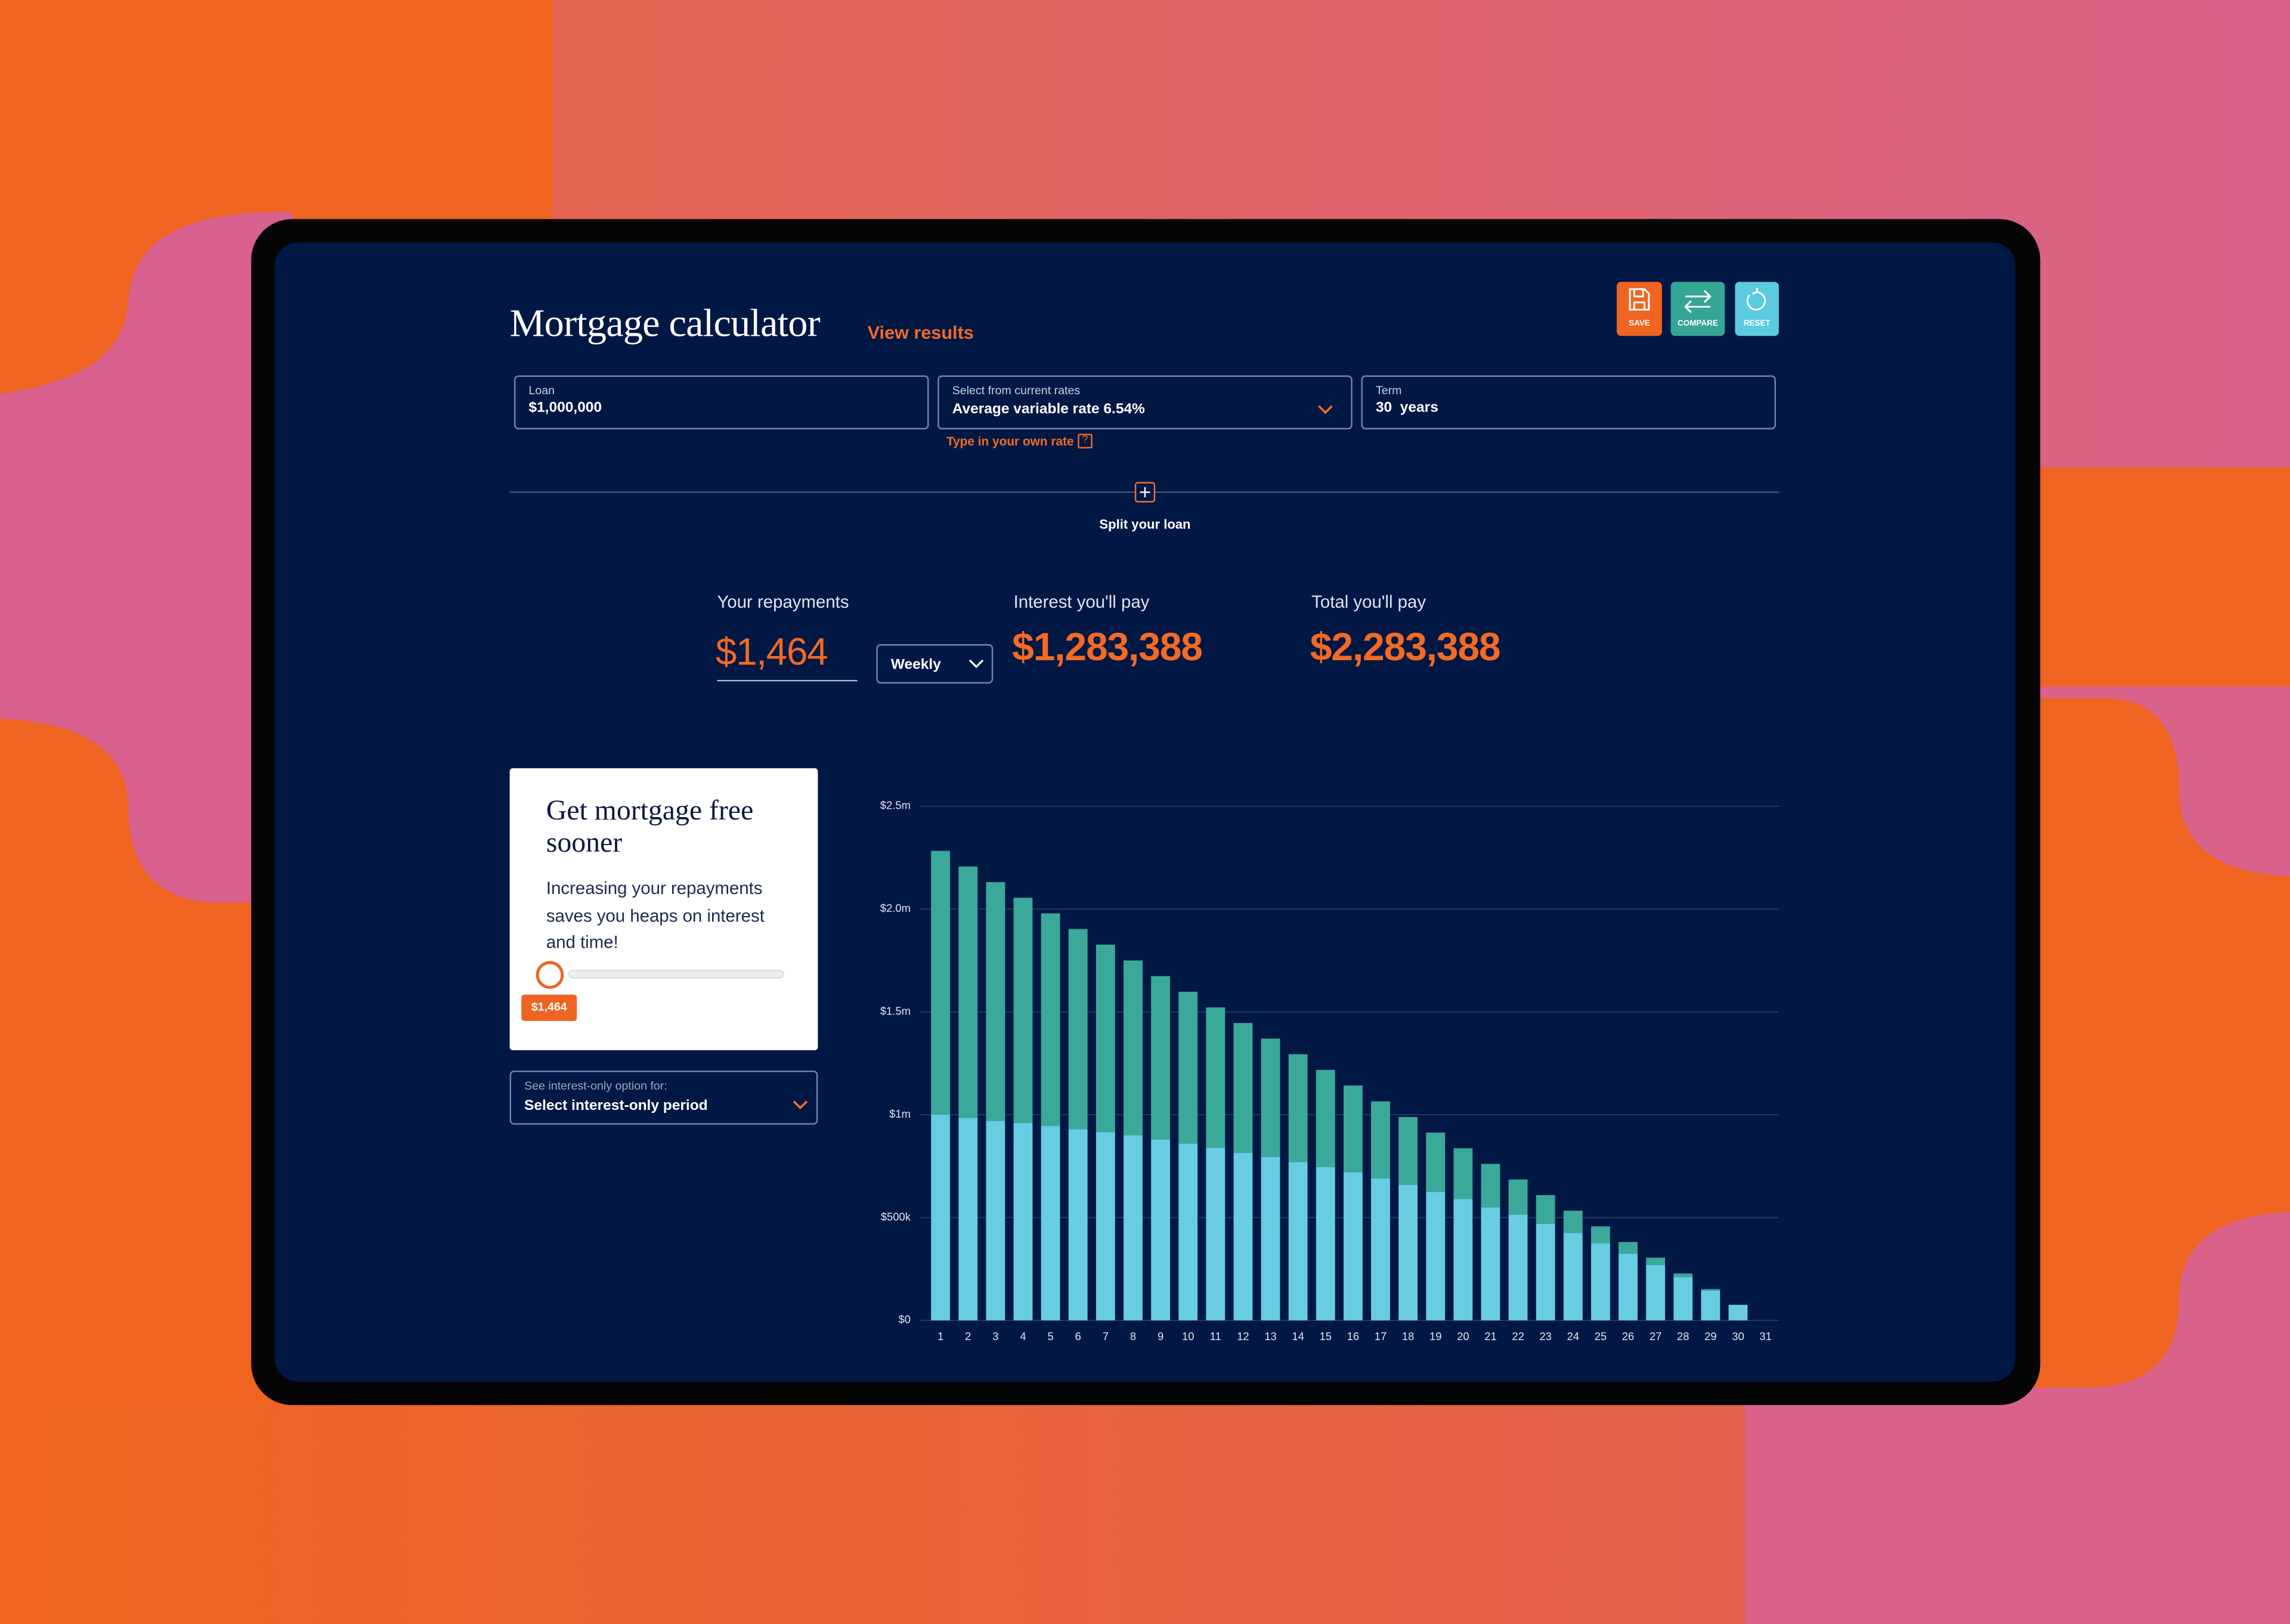  I want to click on frequency-select: Weekly, so click(935, 664).